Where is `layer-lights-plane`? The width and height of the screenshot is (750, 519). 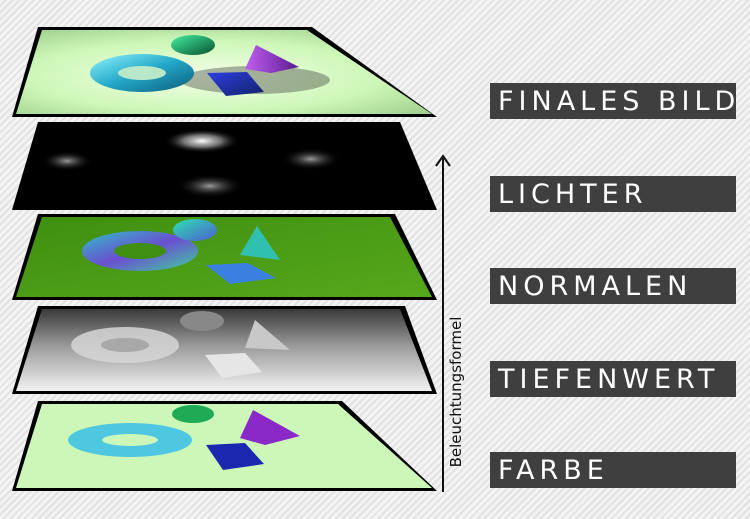
layer-lights-plane is located at coordinates (224, 166).